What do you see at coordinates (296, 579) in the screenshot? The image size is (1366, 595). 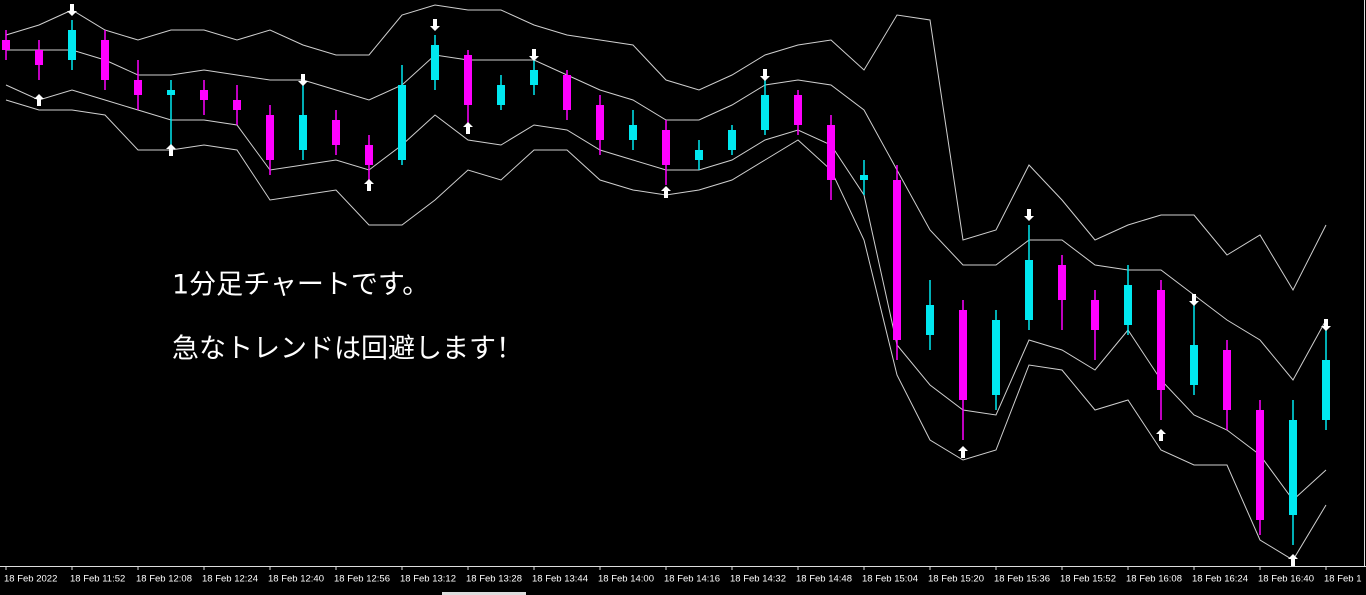 I see `x-tick-label: 18 Feb 12:40` at bounding box center [296, 579].